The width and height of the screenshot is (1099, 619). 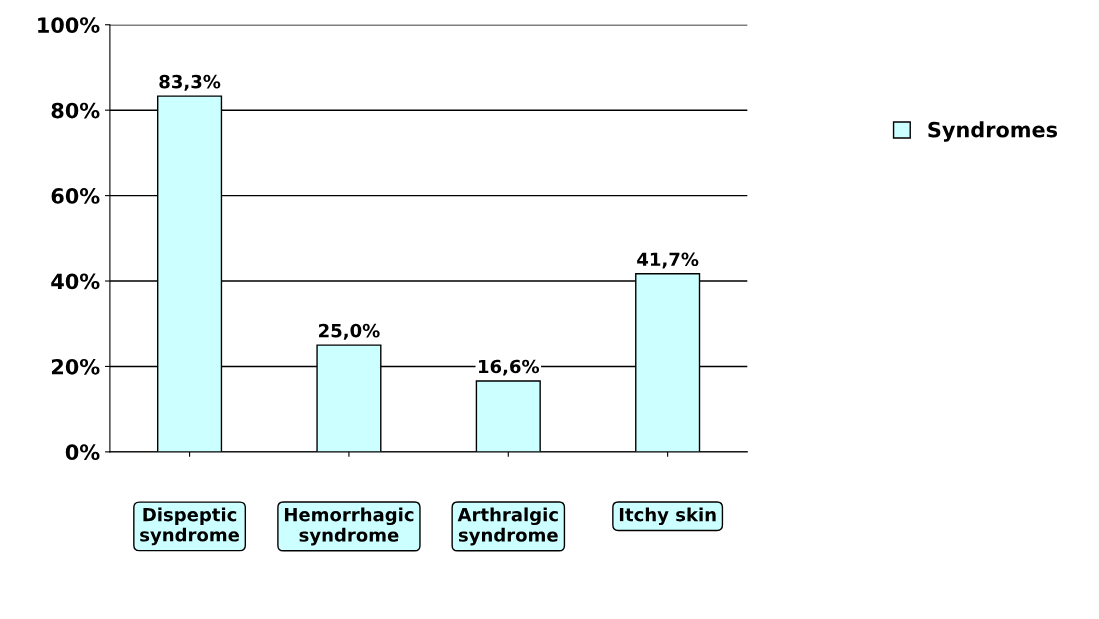 What do you see at coordinates (75, 196) in the screenshot?
I see `y-tick-label: 60%` at bounding box center [75, 196].